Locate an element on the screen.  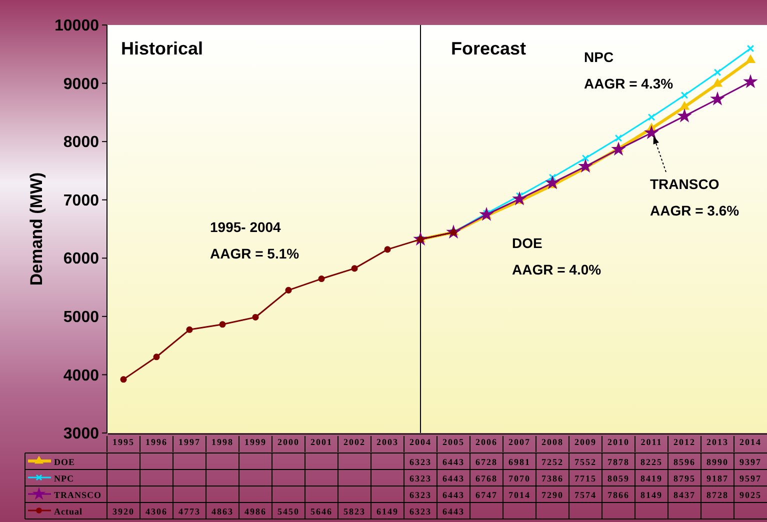
x-tick-label: 1996 is located at coordinates (157, 442).